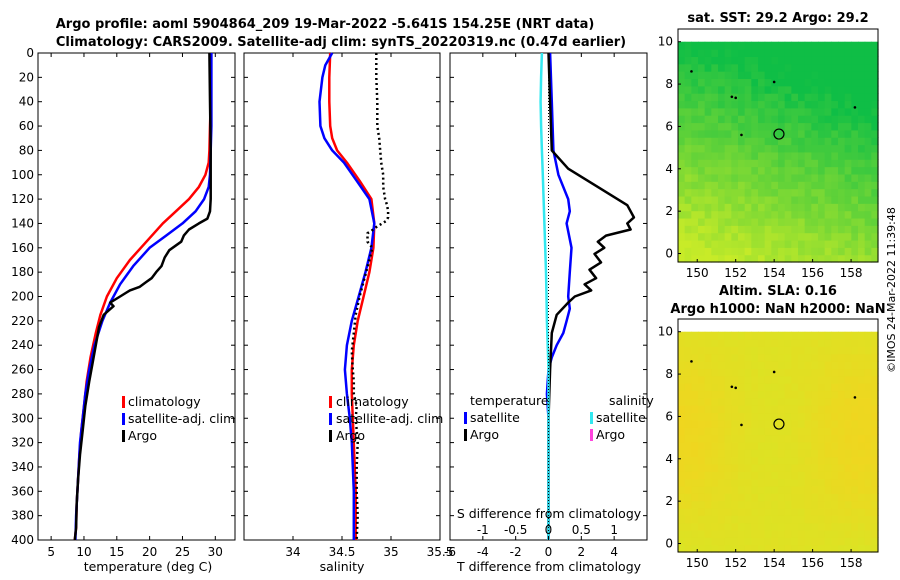  Describe the element at coordinates (855, 107) in the screenshot. I see `island-marker` at that location.